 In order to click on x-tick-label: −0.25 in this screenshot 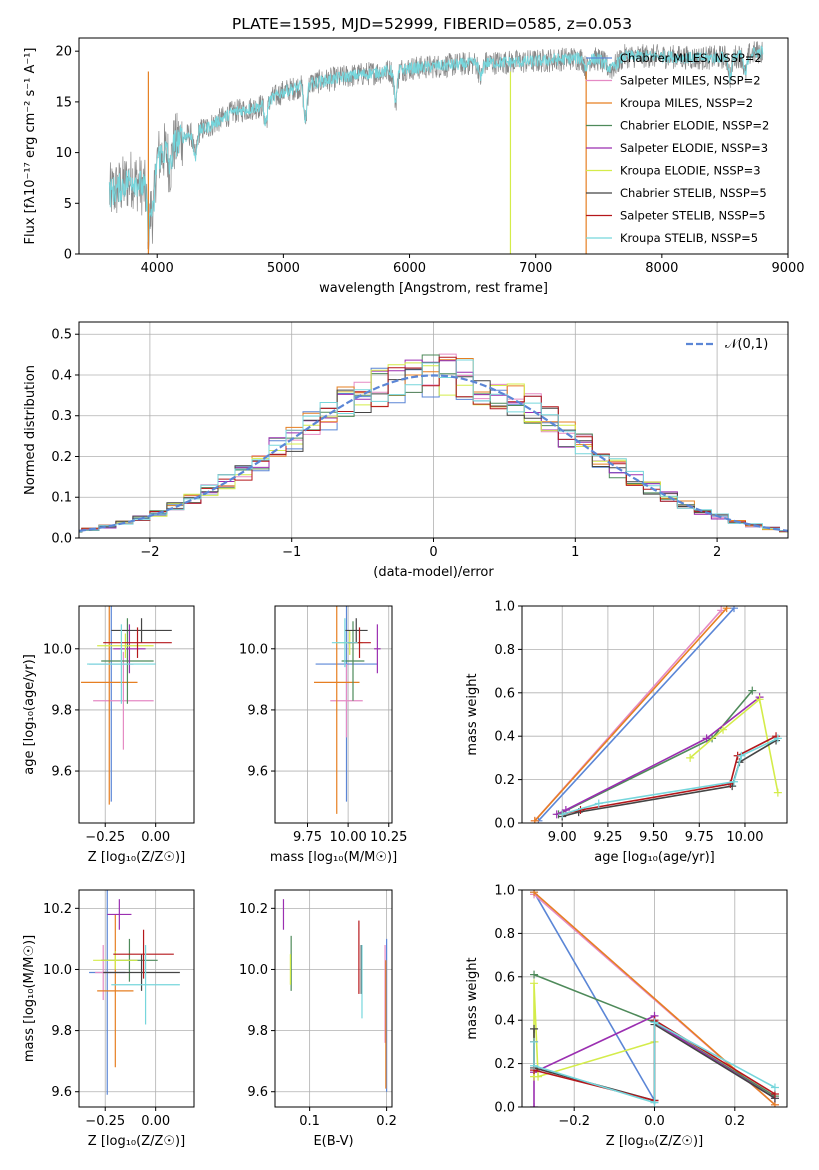, I will do `click(105, 1121)`.